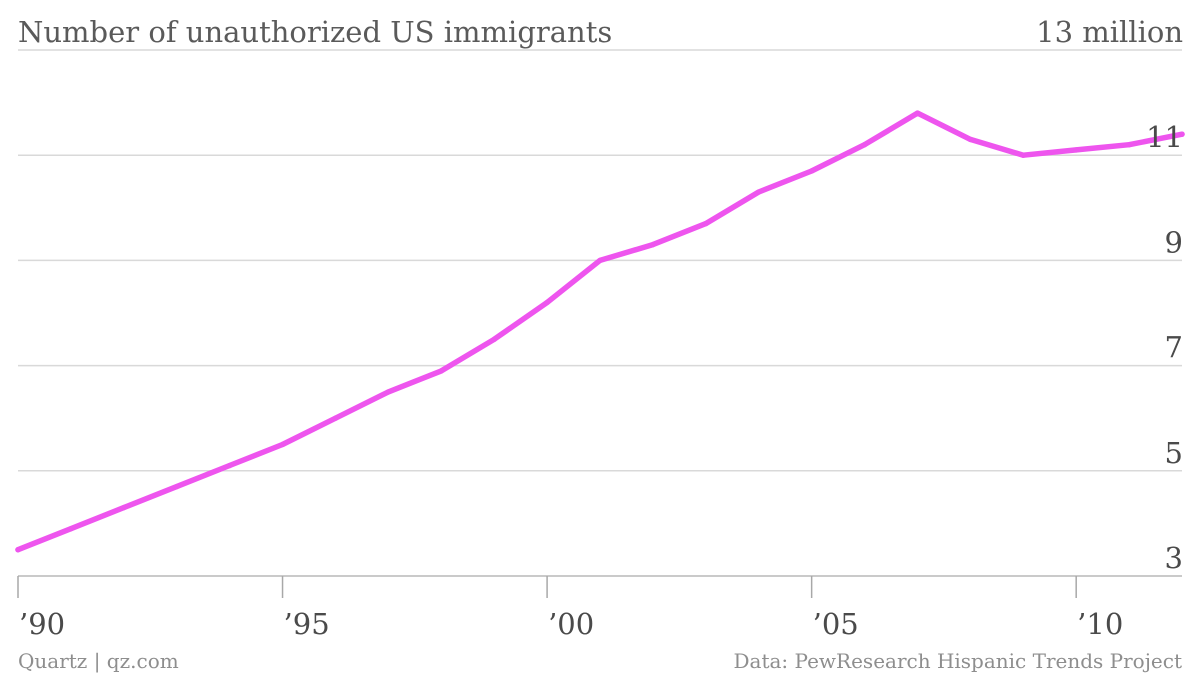 The image size is (1200, 676). What do you see at coordinates (315, 32) in the screenshot?
I see `chart-title: Number of unauthorized US immigrants` at bounding box center [315, 32].